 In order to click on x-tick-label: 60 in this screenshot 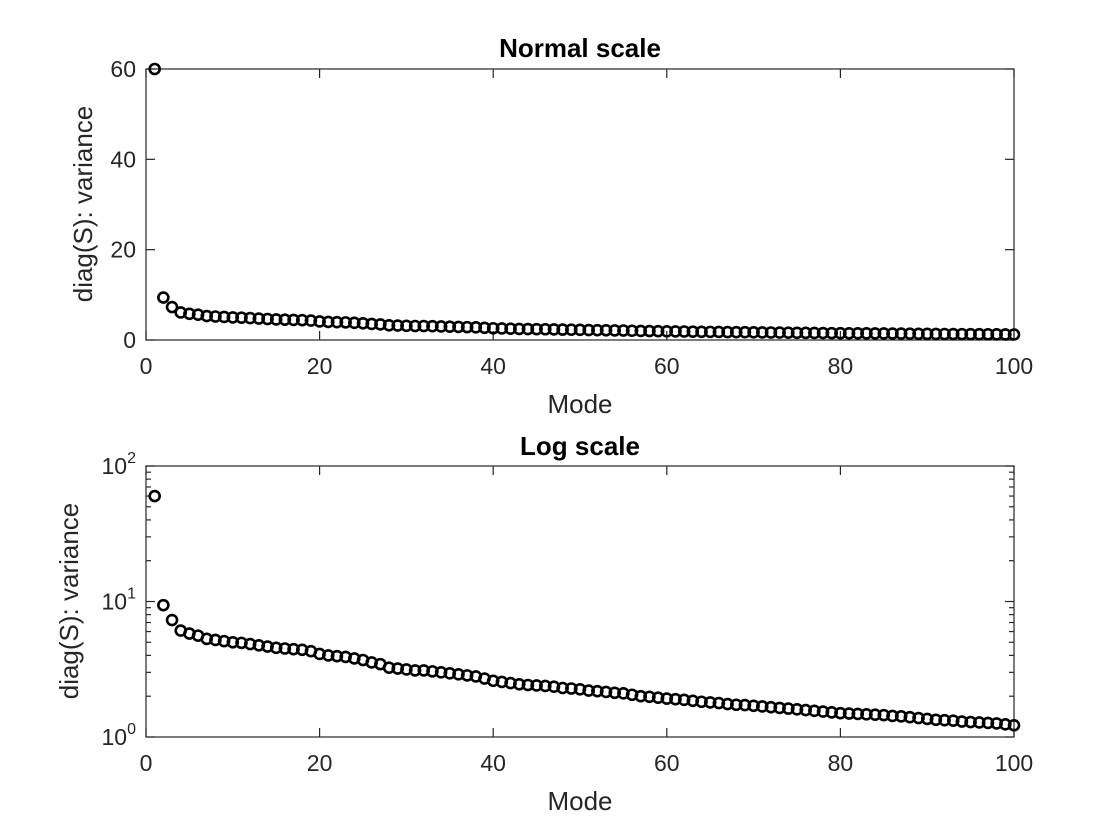, I will do `click(667, 763)`.